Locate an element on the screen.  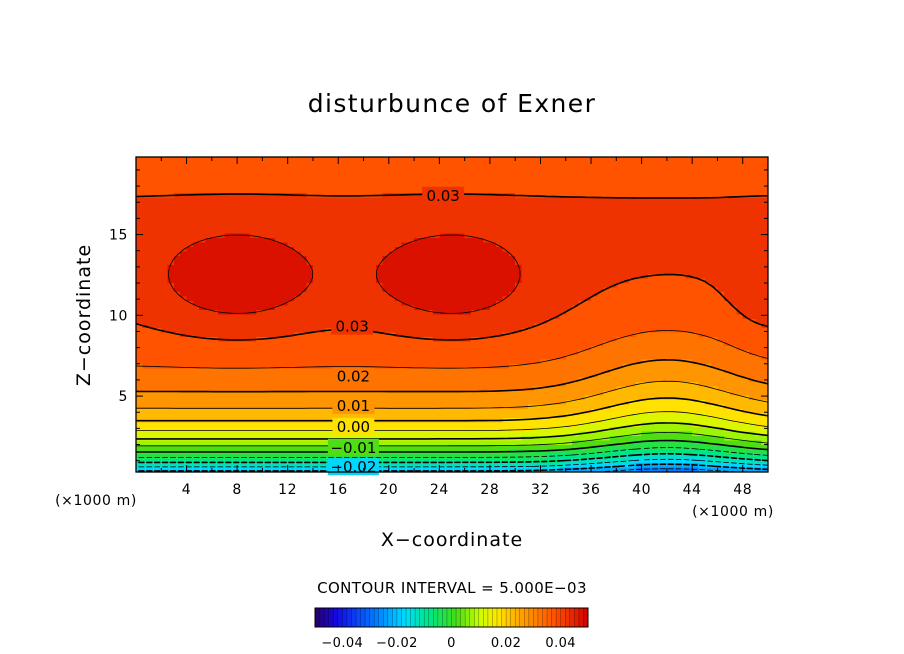
y-tick-label: 10 is located at coordinates (118, 316).